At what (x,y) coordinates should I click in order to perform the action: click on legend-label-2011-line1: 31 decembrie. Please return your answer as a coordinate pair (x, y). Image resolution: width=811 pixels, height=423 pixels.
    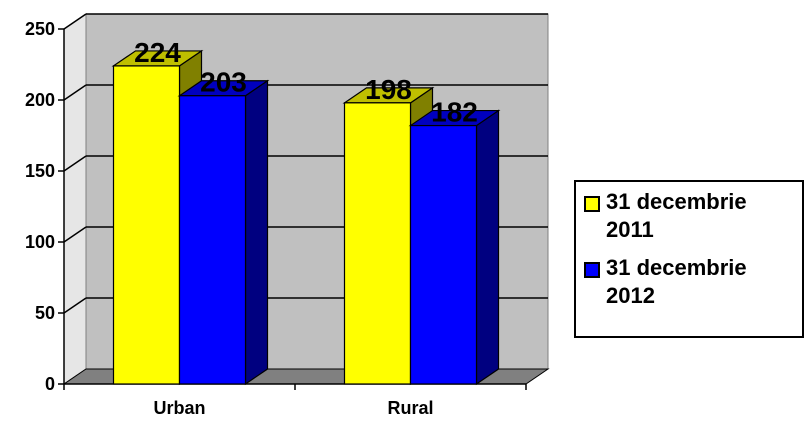
    Looking at the image, I should click on (676, 201).